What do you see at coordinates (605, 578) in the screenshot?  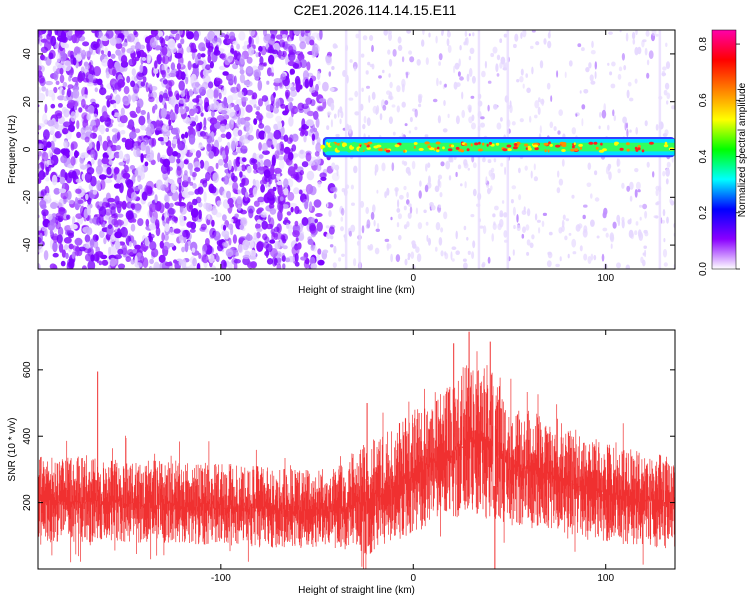 I see `snr-x-tick-label: 100` at bounding box center [605, 578].